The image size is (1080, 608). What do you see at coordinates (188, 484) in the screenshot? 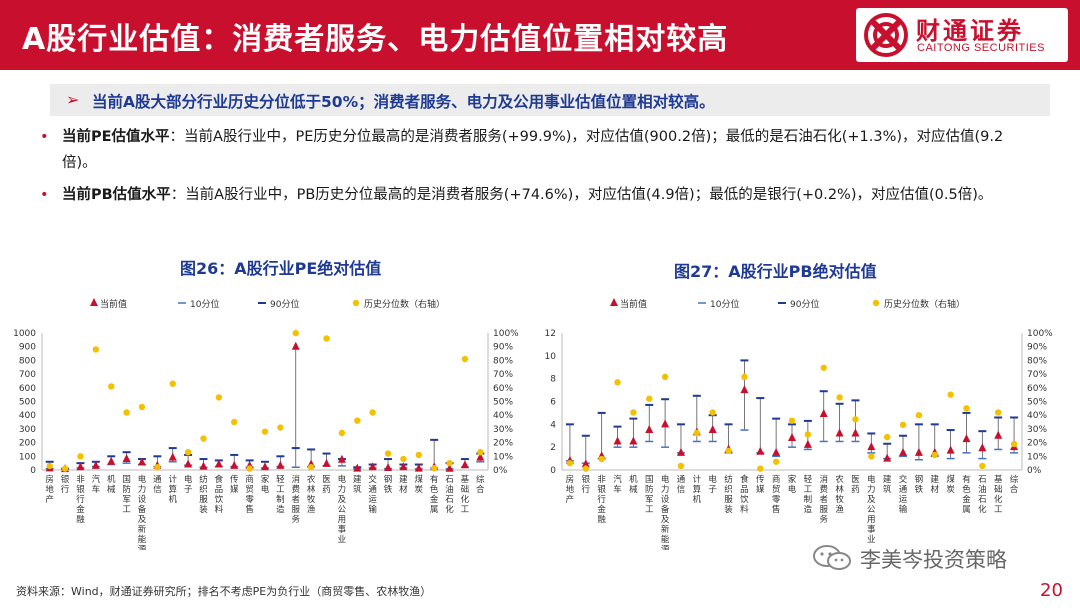
I see `category-label: 电子` at bounding box center [188, 484].